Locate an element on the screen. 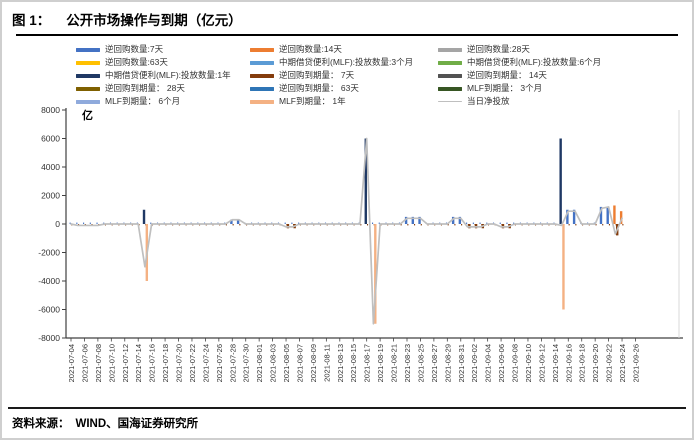 The image size is (694, 440). x-tick-label: 2021-09-22 is located at coordinates (609, 363).